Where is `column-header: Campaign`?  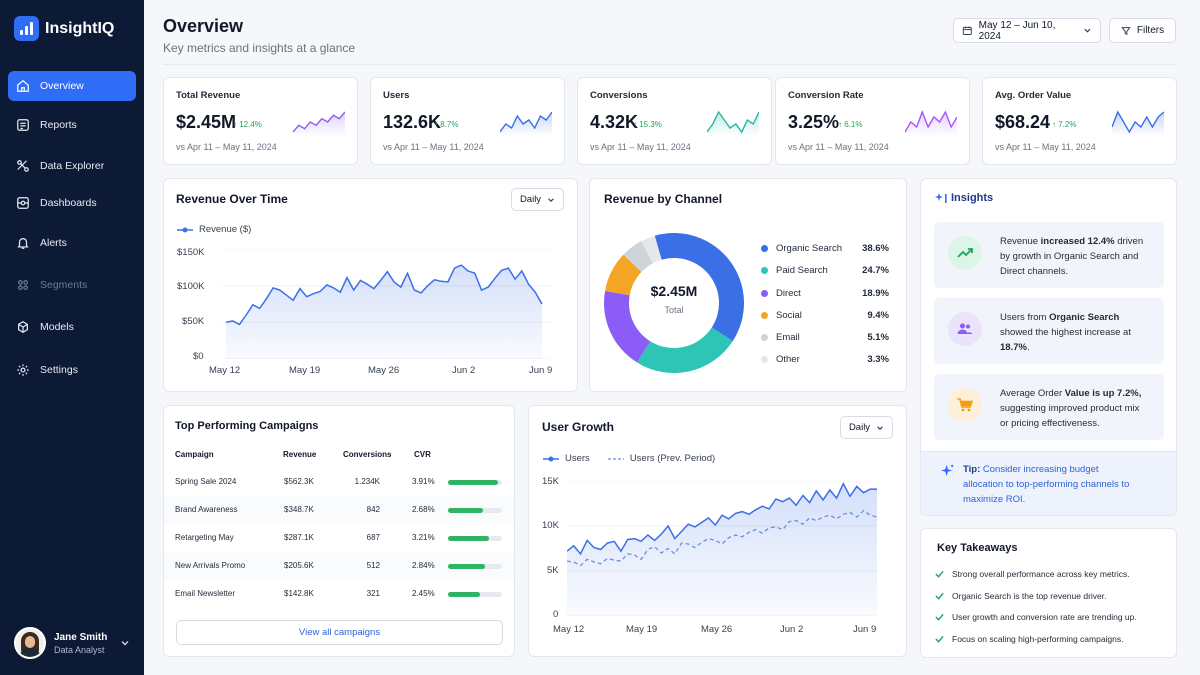 column-header: Campaign is located at coordinates (194, 454).